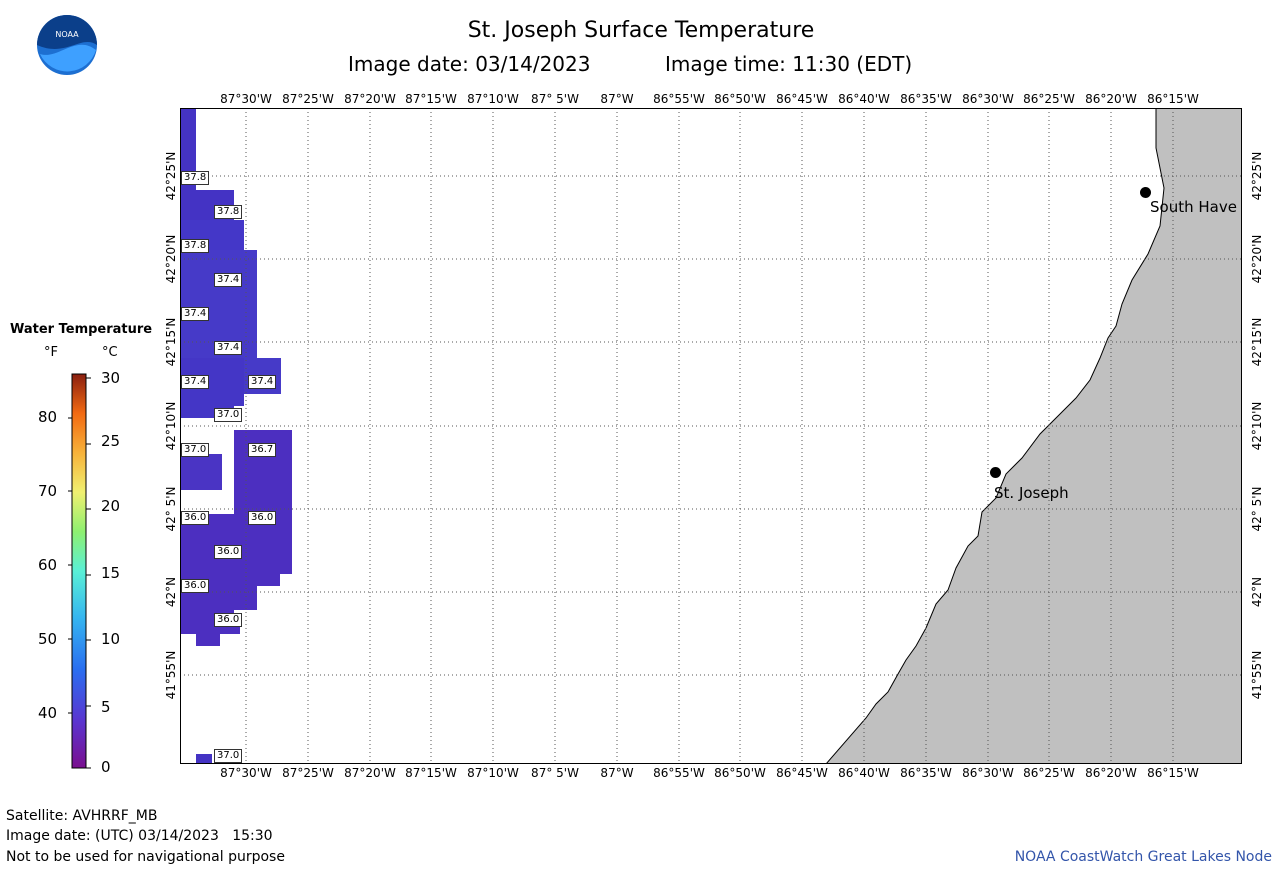 The width and height of the screenshot is (1282, 874). I want to click on legend-c-tick: 15, so click(111, 573).